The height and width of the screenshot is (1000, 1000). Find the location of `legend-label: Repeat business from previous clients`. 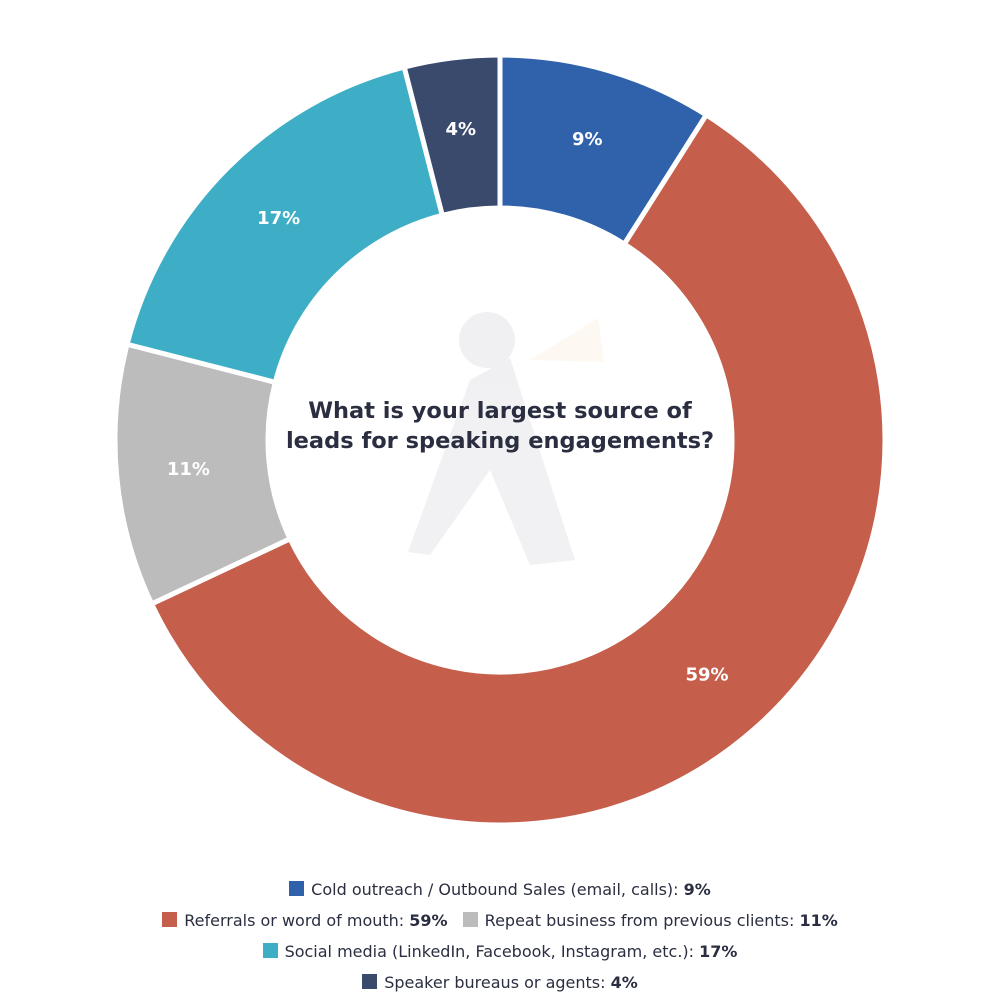

legend-label: Repeat business from previous clients is located at coordinates (636, 920).